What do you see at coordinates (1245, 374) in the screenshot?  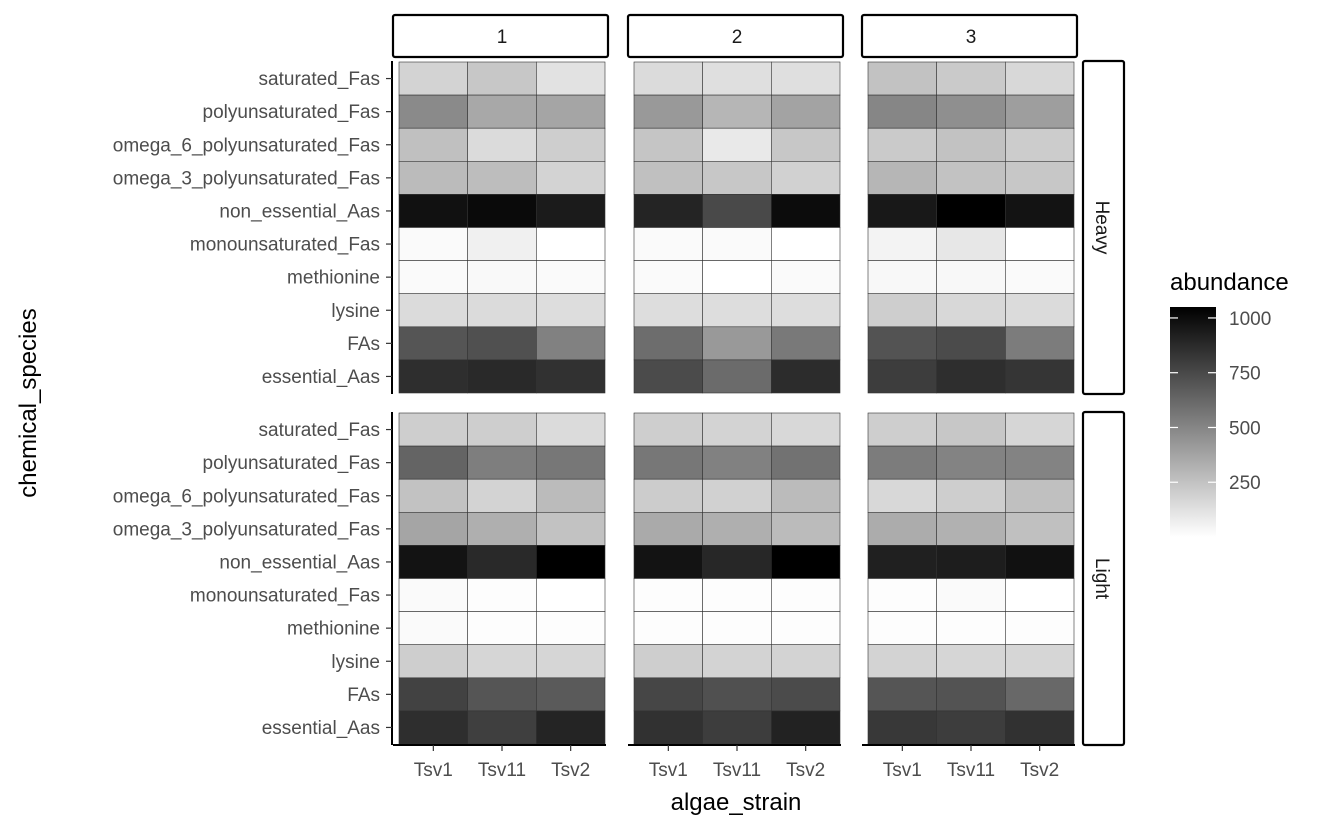 I see `legend-tick-label: 750` at bounding box center [1245, 374].